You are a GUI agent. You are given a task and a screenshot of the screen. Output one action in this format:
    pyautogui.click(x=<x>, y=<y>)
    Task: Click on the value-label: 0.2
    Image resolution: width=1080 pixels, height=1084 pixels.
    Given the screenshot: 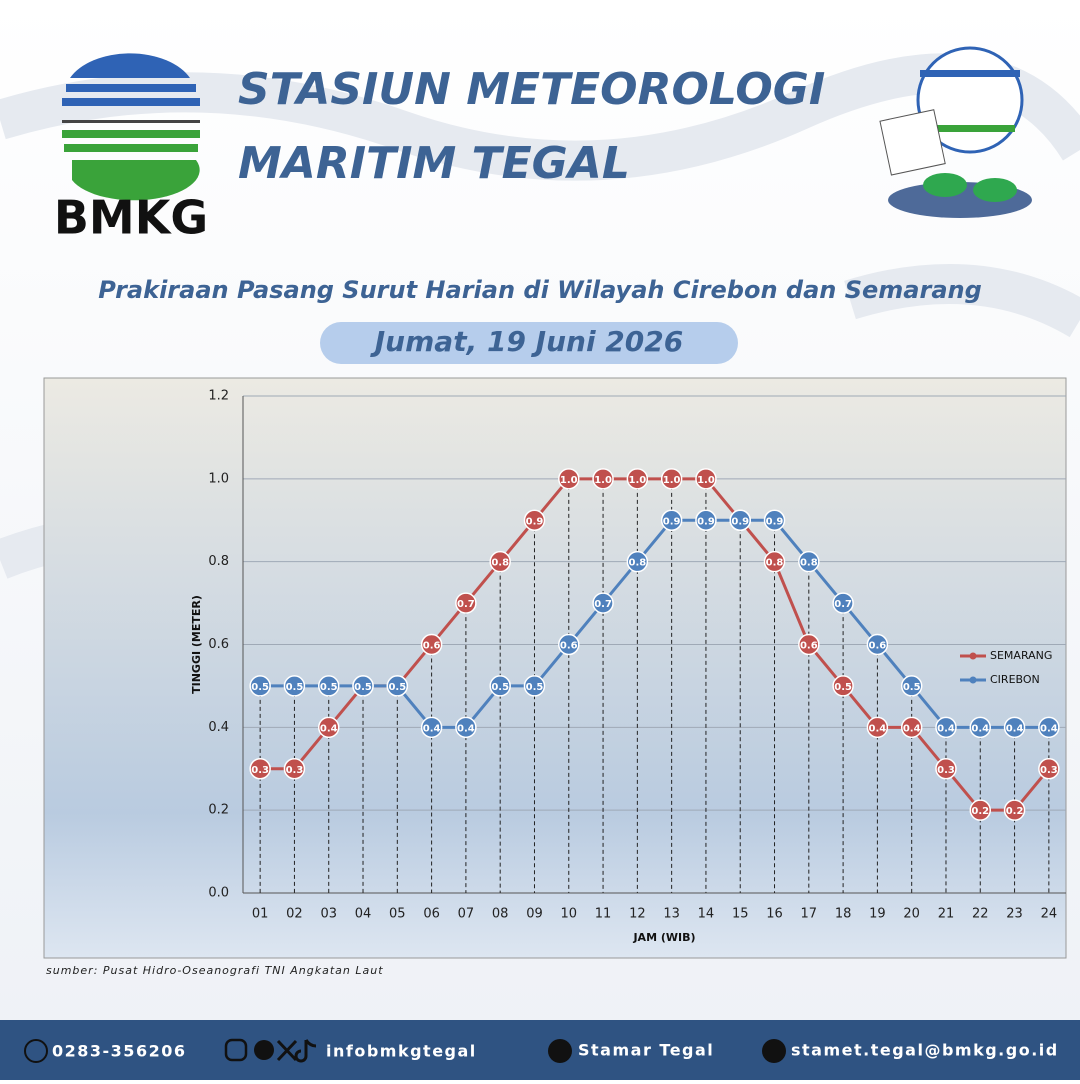 What is the action you would take?
    pyautogui.click(x=980, y=811)
    